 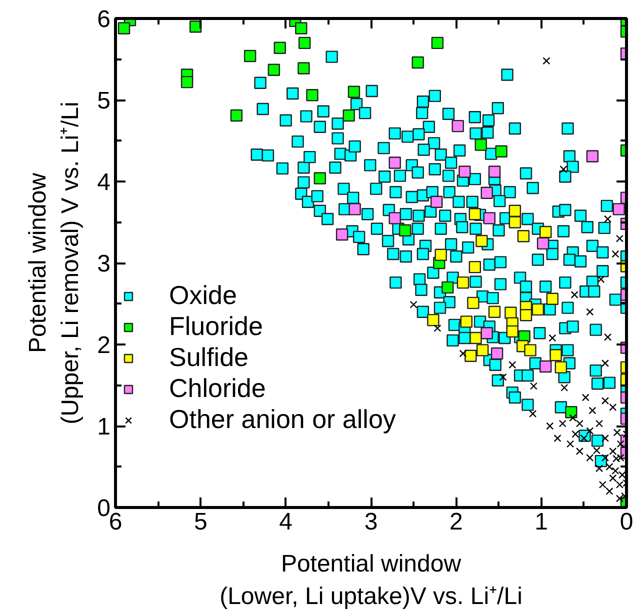 What do you see at coordinates (282, 419) in the screenshot?
I see `legend-label: Other anion or alloy` at bounding box center [282, 419].